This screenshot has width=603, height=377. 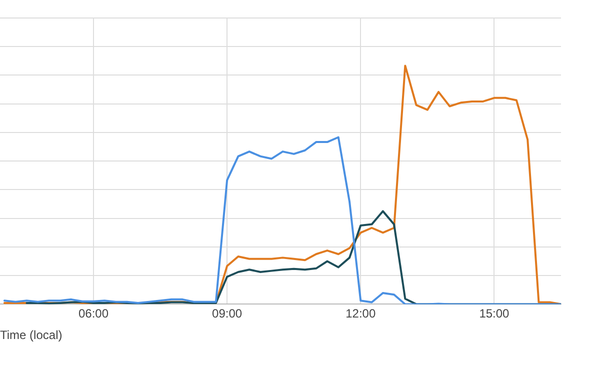 I want to click on x-axis-title: Time (local), so click(x=31, y=335).